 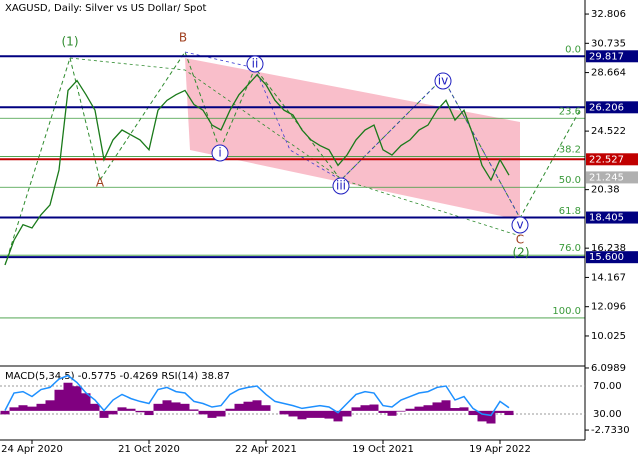 What do you see at coordinates (608, 43) in the screenshot?
I see `y-tick-label: 30.735` at bounding box center [608, 43].